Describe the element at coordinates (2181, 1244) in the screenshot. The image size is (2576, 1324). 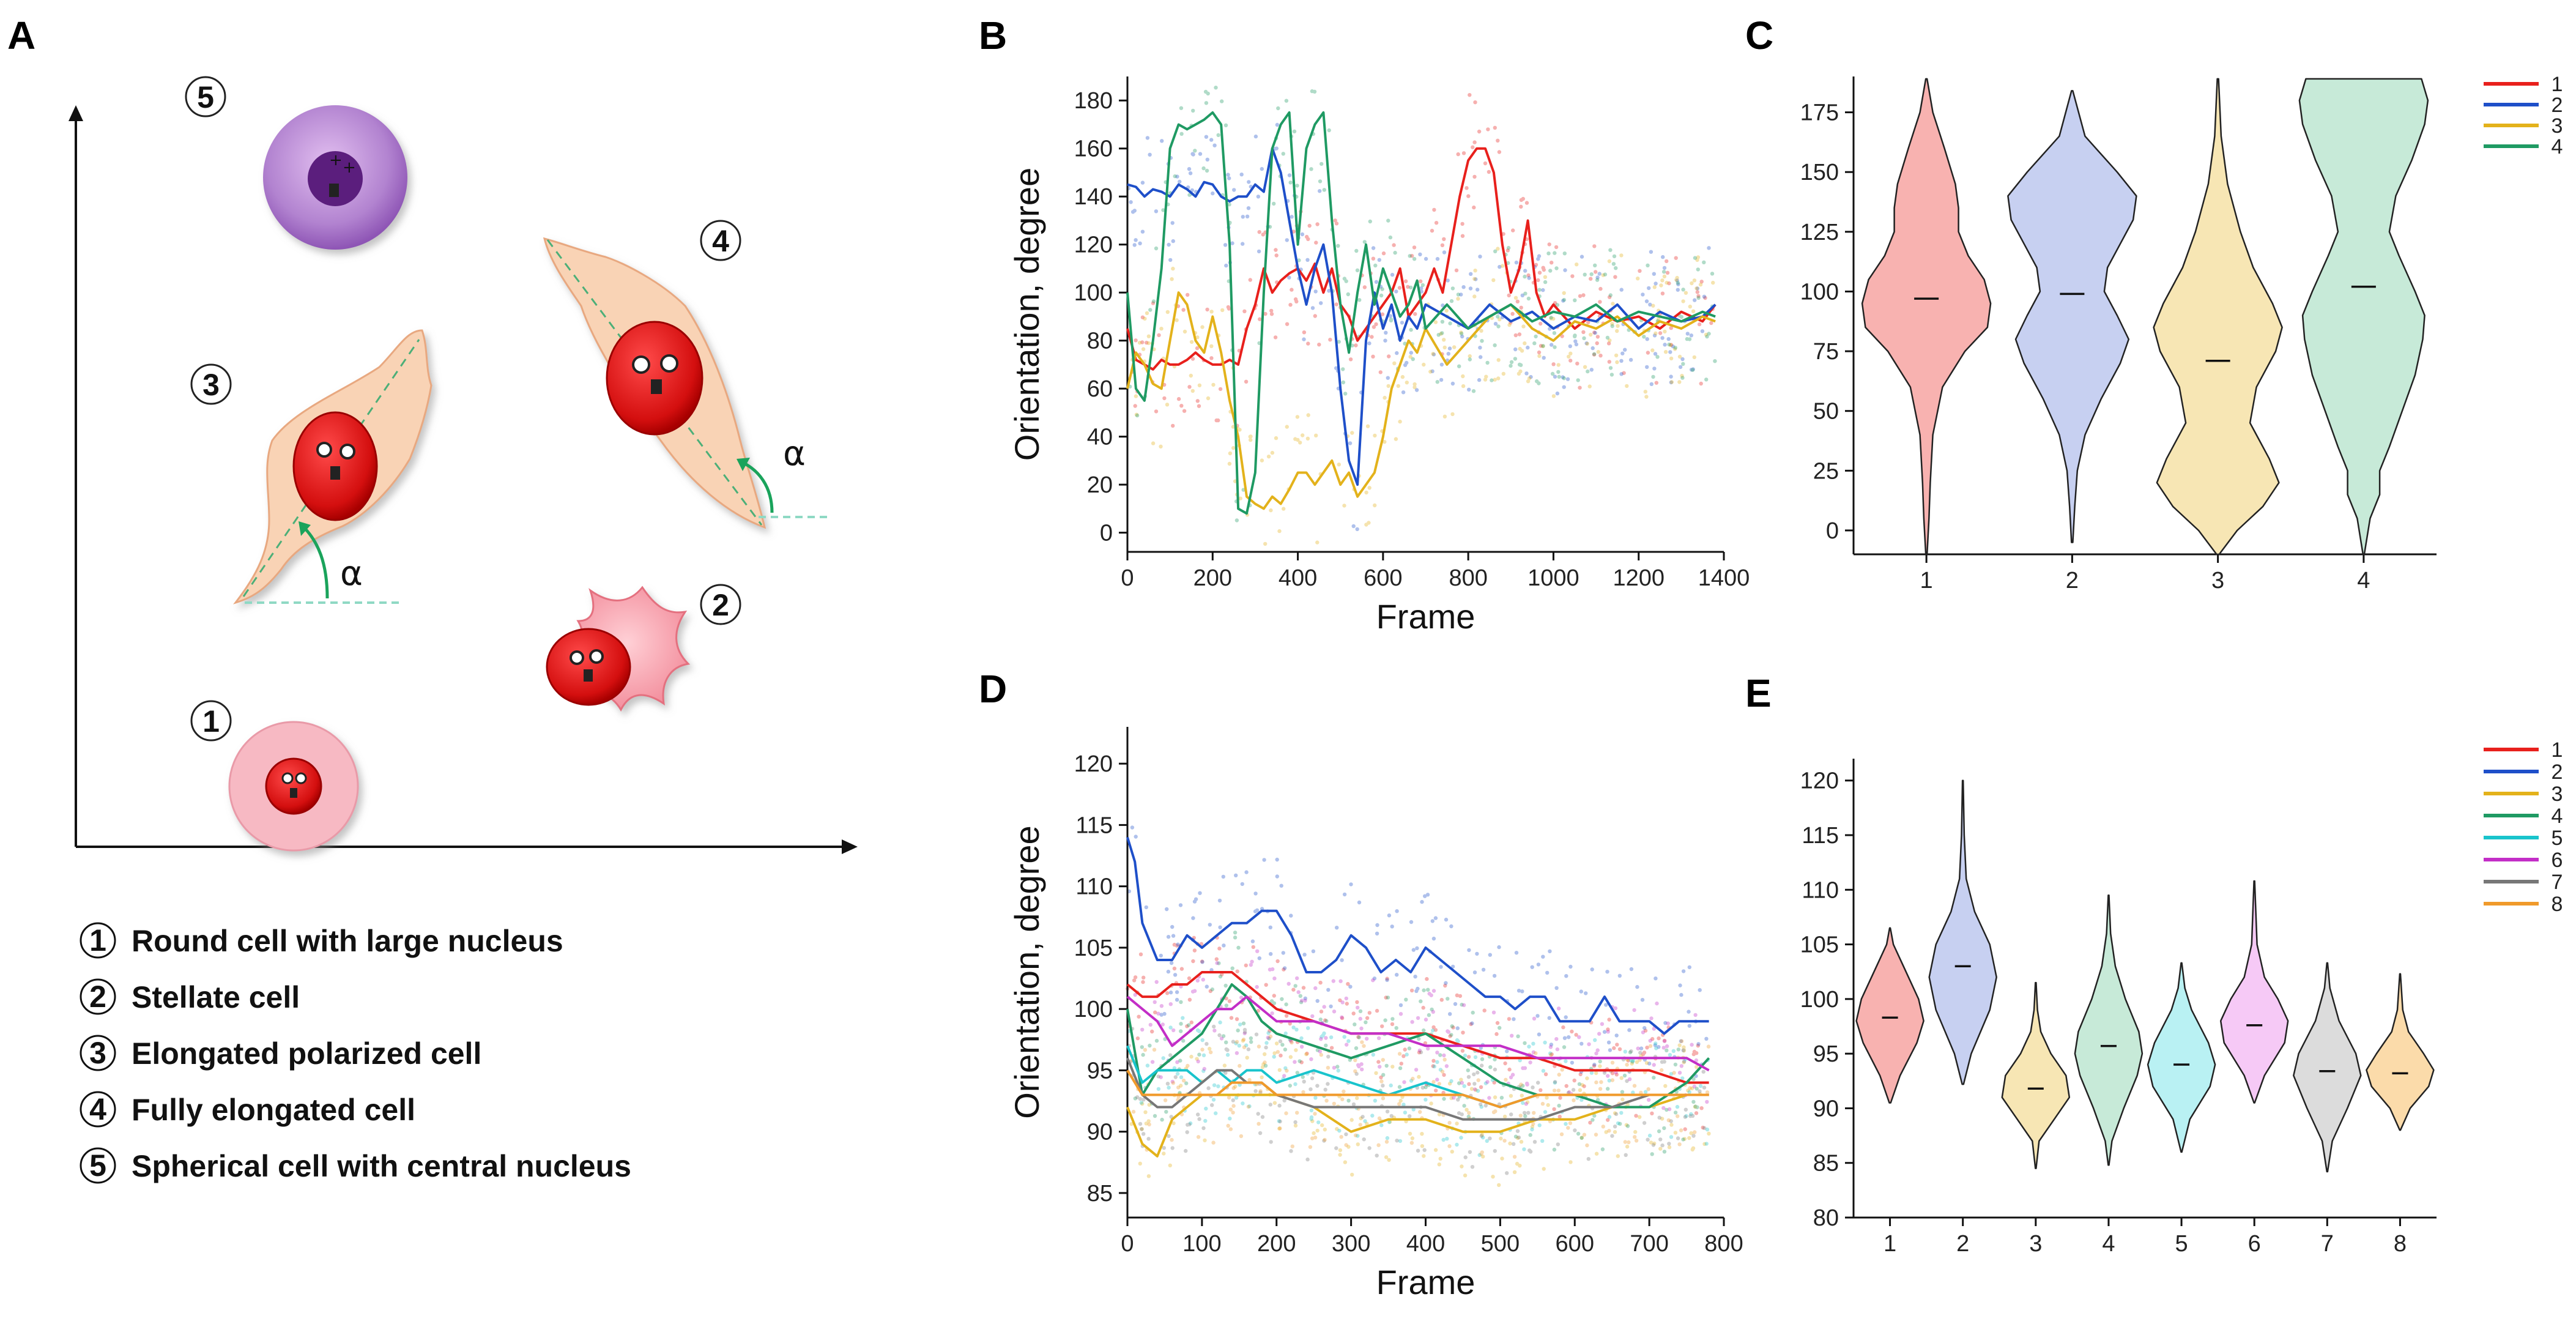
I see `x-tick-label: 5` at that location.